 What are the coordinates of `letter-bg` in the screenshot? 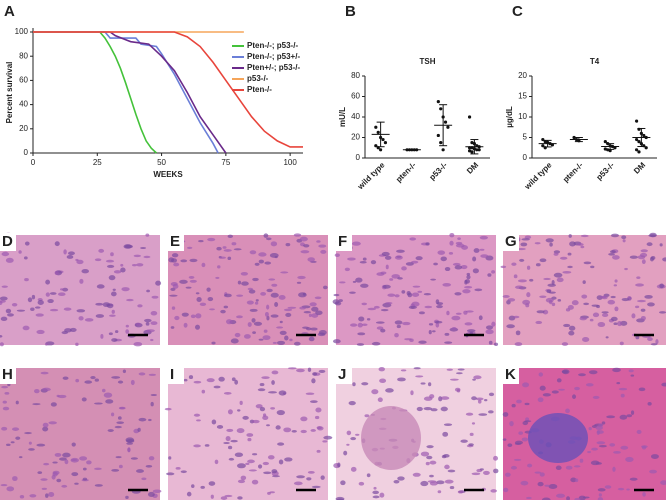 It's located at (511, 375).